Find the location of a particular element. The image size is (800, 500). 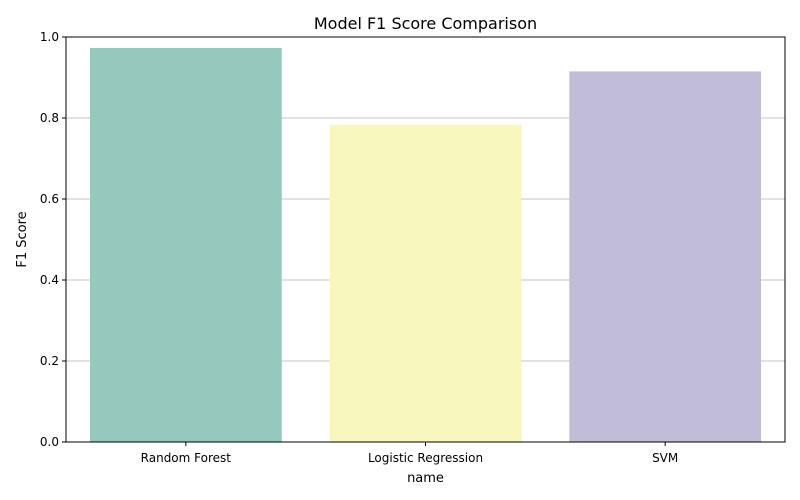

y-tick-label: 0.2 is located at coordinates (49, 361).